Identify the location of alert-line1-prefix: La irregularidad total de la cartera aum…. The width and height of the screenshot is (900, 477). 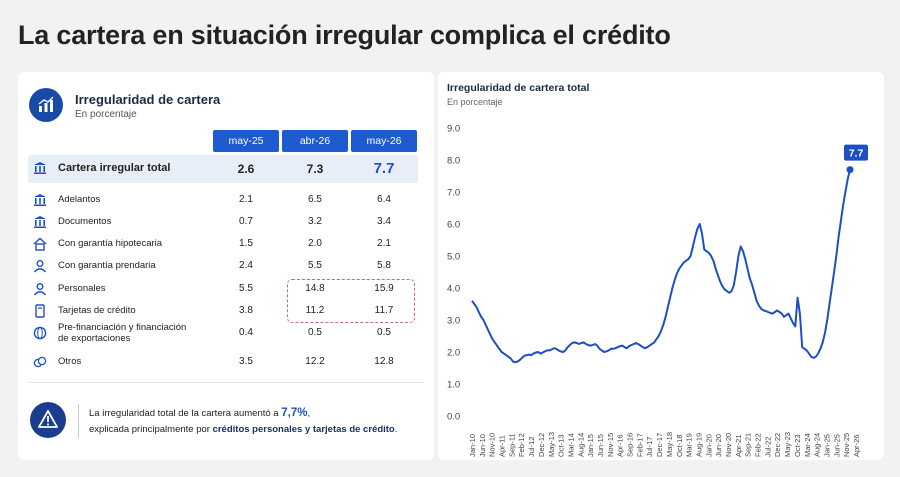
(185, 413).